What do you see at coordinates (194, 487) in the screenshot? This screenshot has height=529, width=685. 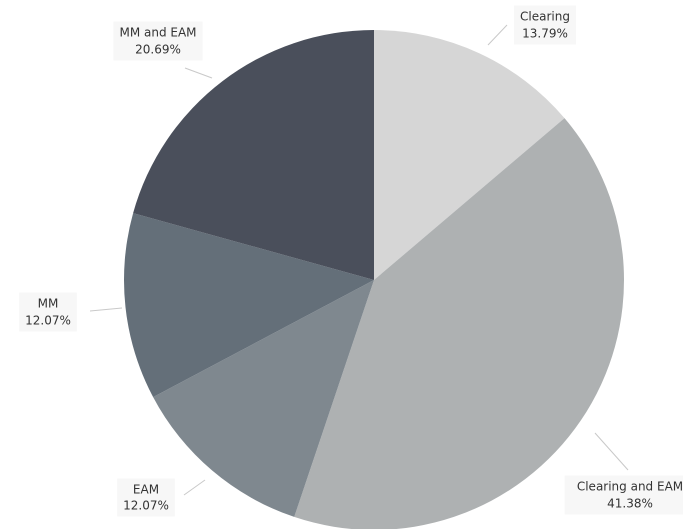 I see `leader-line-eam` at bounding box center [194, 487].